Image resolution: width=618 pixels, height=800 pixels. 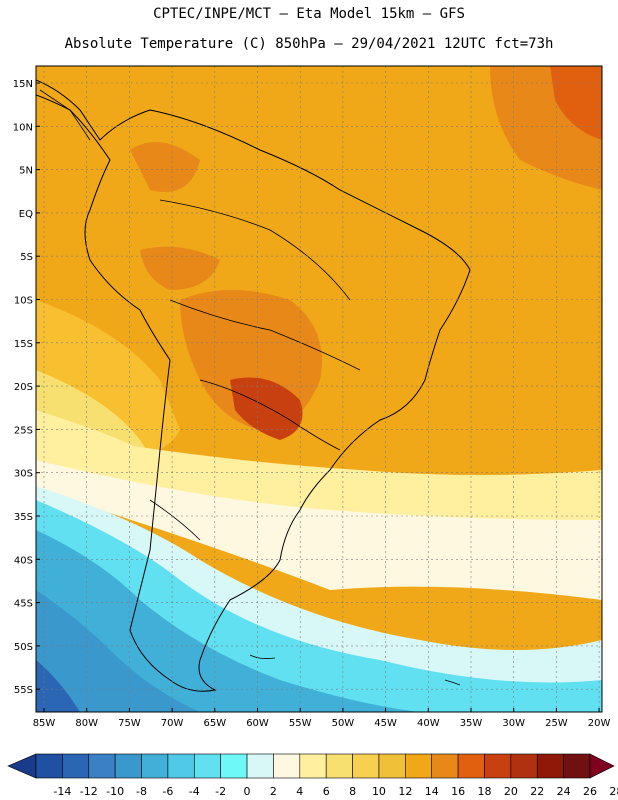 What do you see at coordinates (484, 791) in the screenshot?
I see `colorbar-label: 18` at bounding box center [484, 791].